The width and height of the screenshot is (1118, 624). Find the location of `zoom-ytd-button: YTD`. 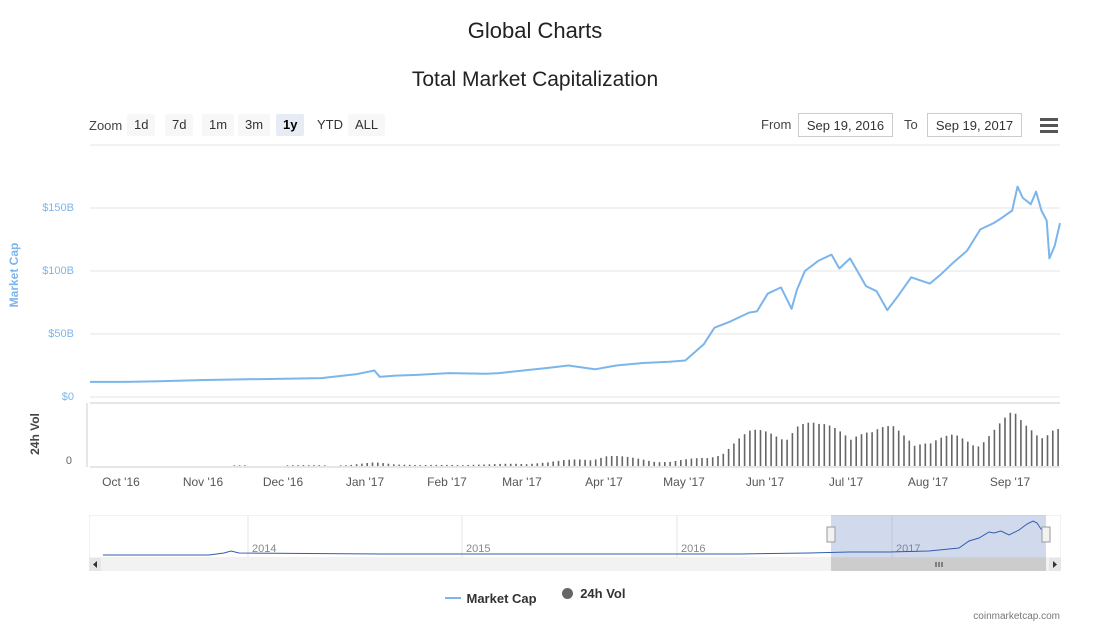

zoom-ytd-button: YTD is located at coordinates (330, 125).